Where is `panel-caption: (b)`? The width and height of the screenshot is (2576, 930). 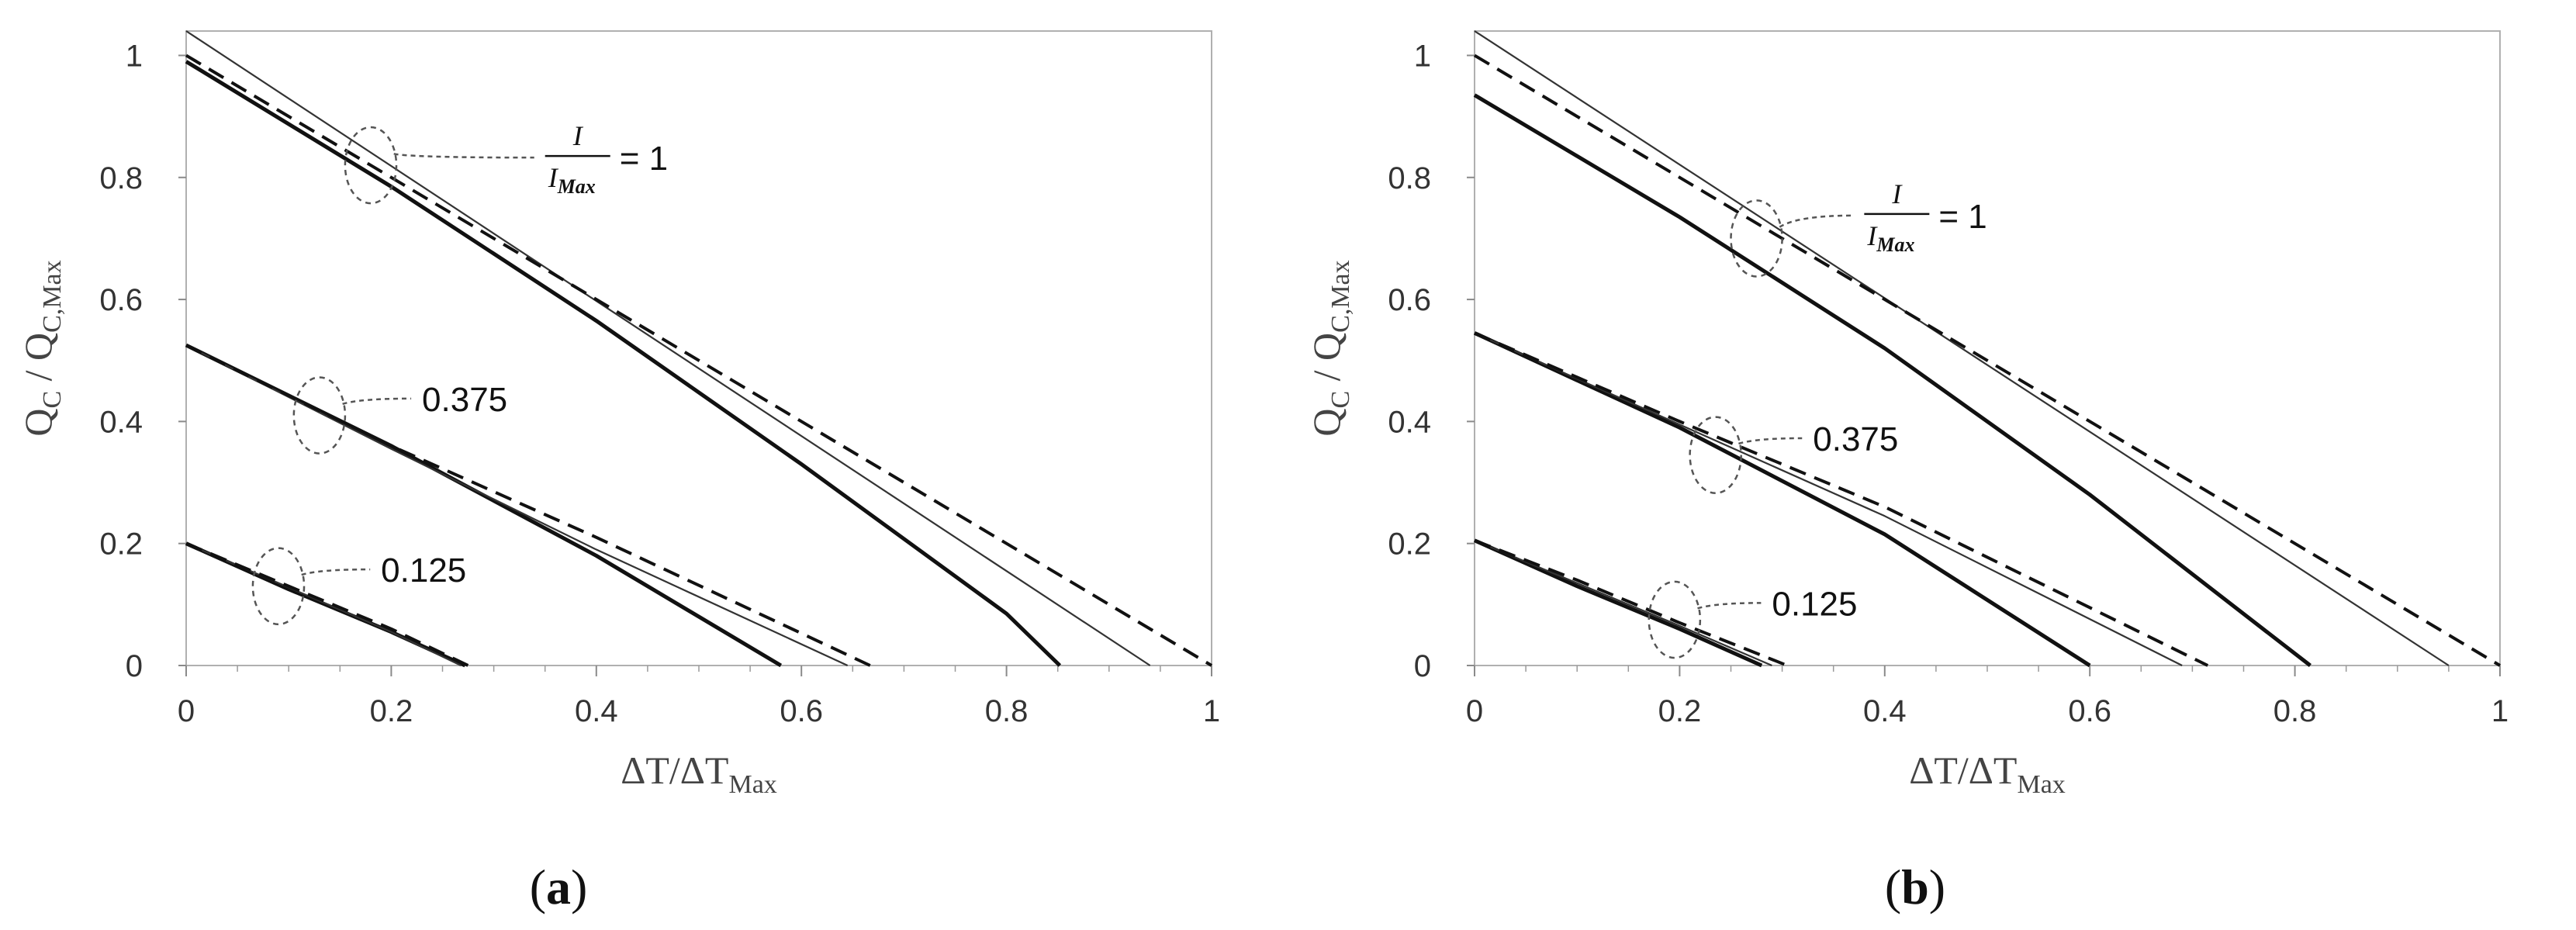
panel-caption: (b) is located at coordinates (1915, 887).